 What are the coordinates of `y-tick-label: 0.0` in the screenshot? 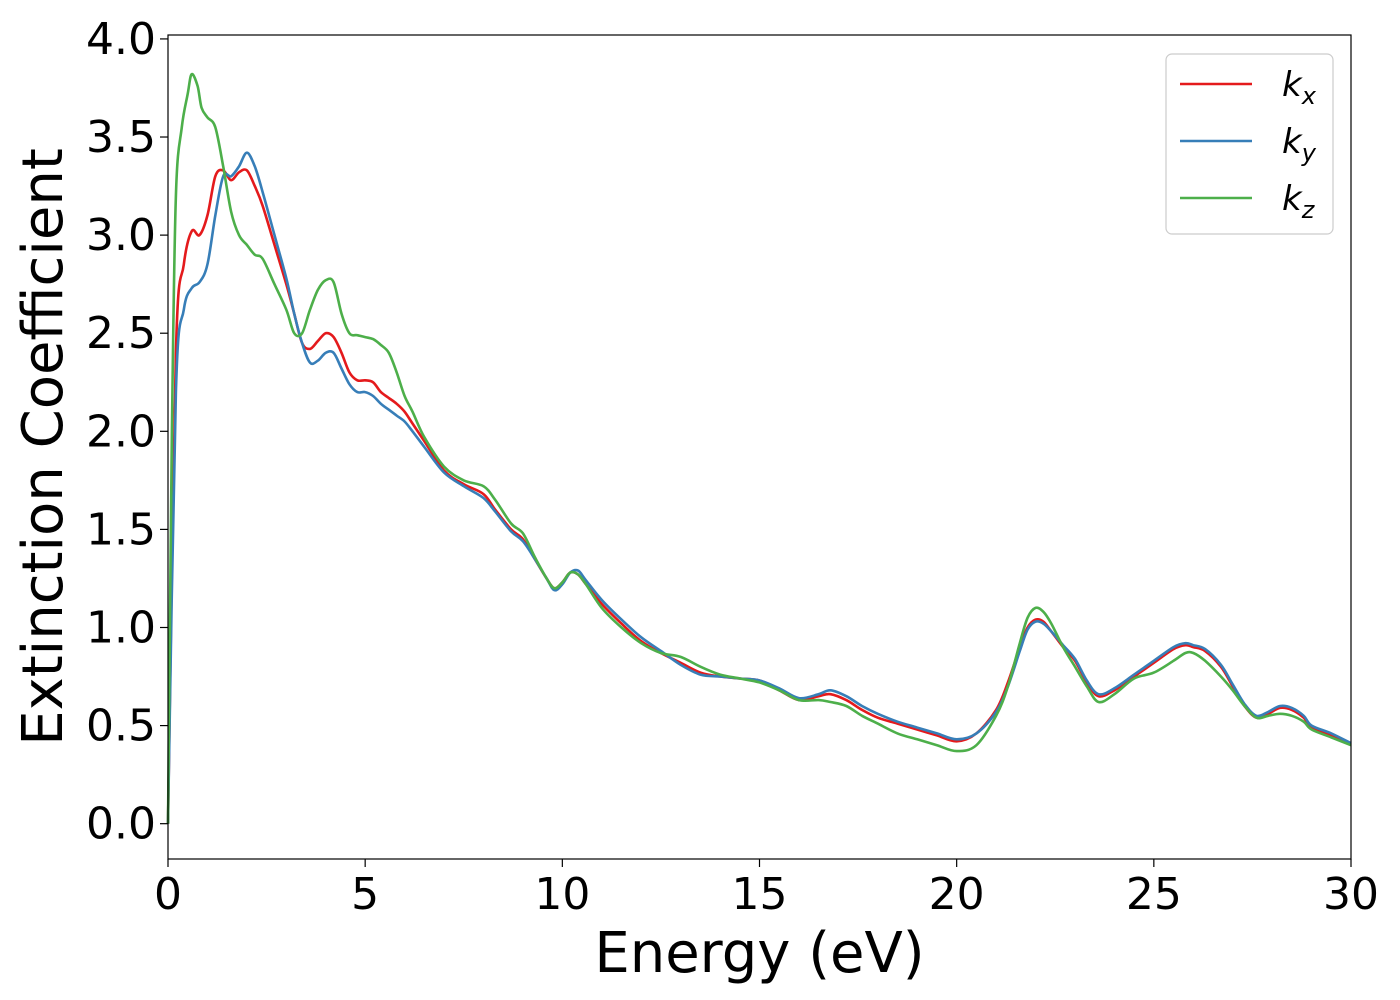 It's located at (121, 824).